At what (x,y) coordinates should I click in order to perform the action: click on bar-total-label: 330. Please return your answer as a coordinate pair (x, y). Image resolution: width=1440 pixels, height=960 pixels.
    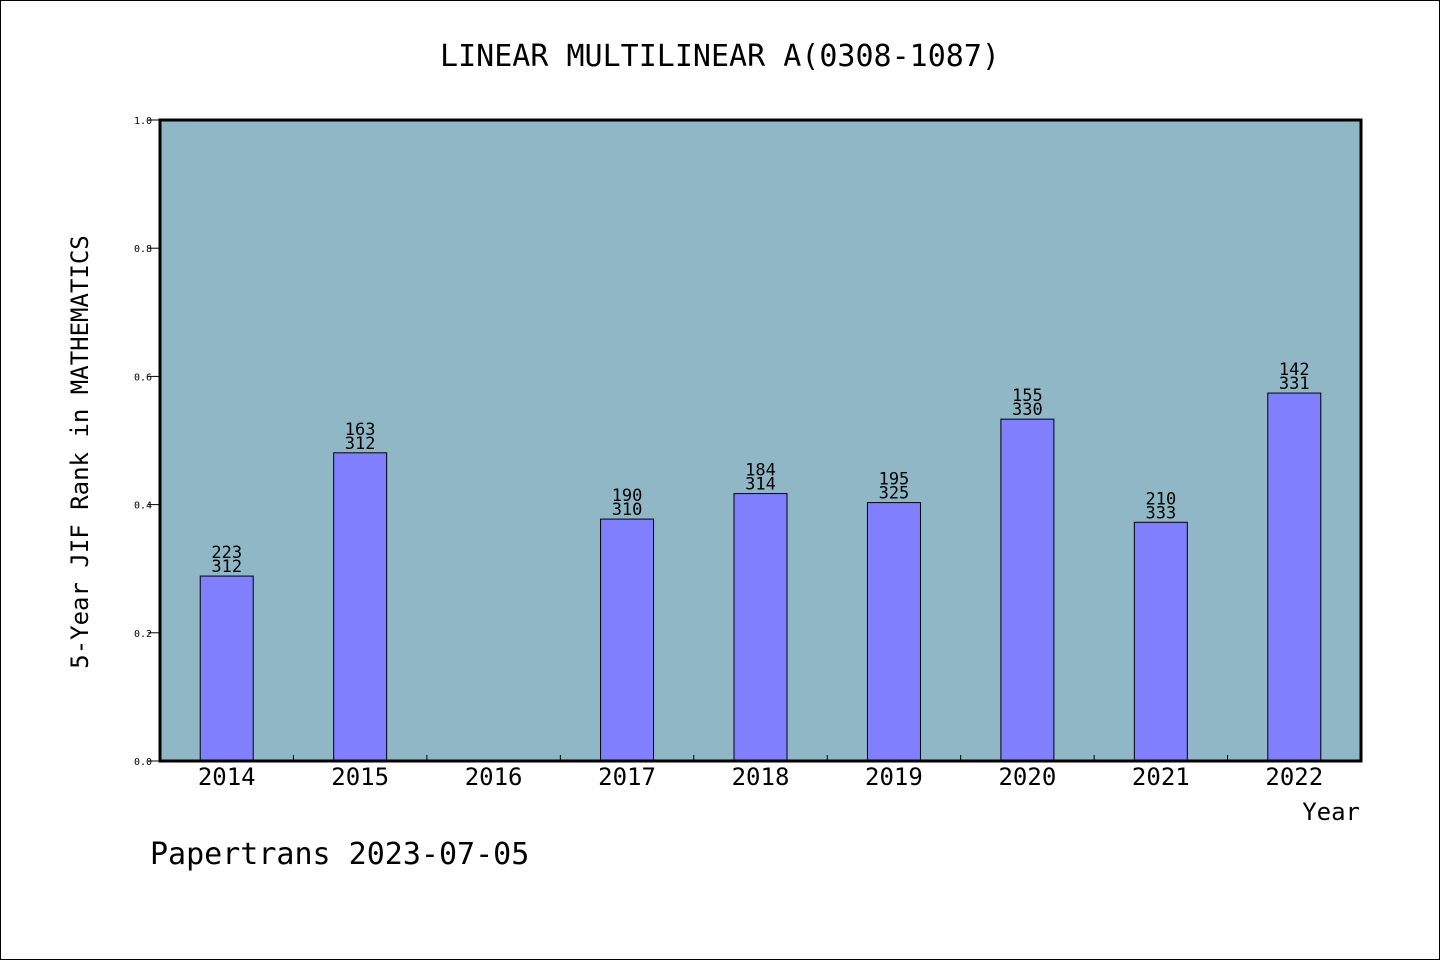
    Looking at the image, I should click on (1027, 410).